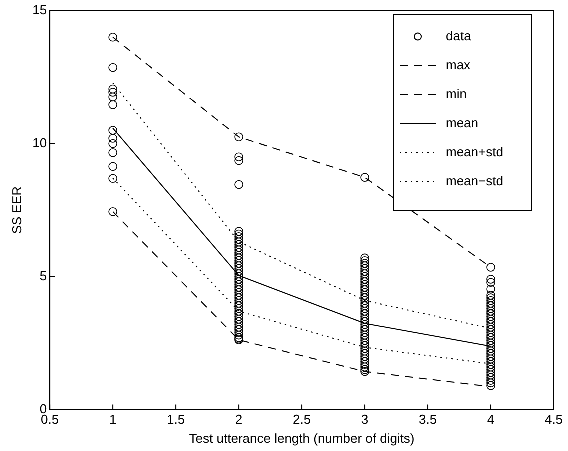 This screenshot has height=451, width=568. I want to click on x-tick-label: 2, so click(239, 420).